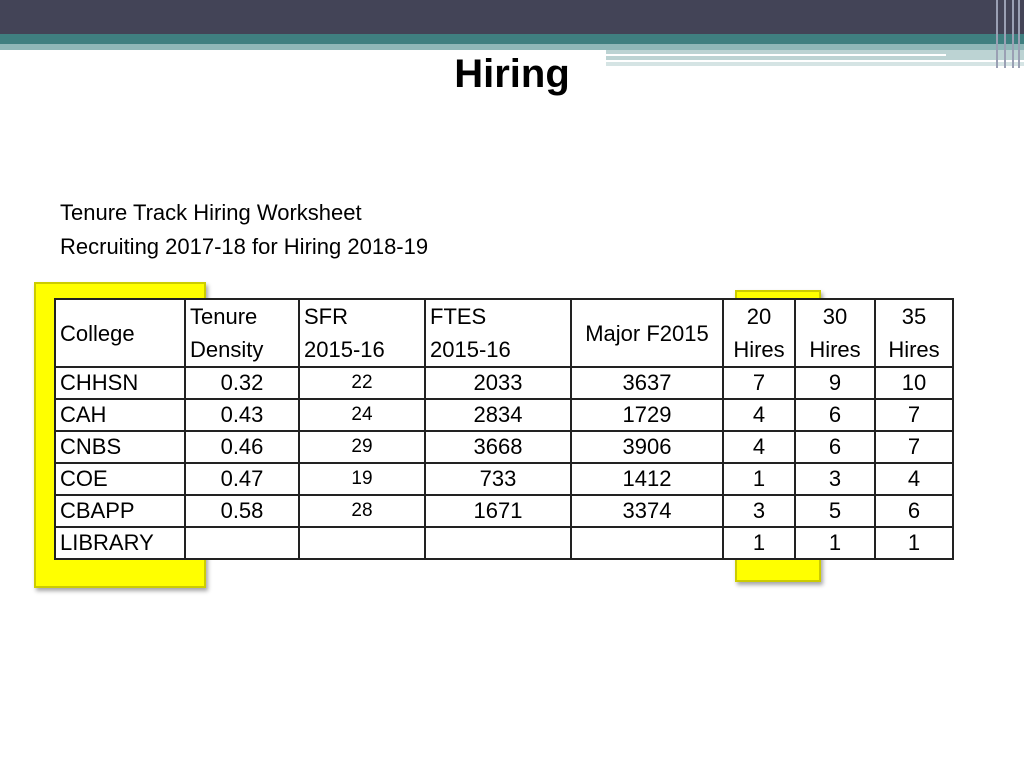 The width and height of the screenshot is (1024, 768). I want to click on table-row: LIBRARY 1 1 1, so click(504, 543).